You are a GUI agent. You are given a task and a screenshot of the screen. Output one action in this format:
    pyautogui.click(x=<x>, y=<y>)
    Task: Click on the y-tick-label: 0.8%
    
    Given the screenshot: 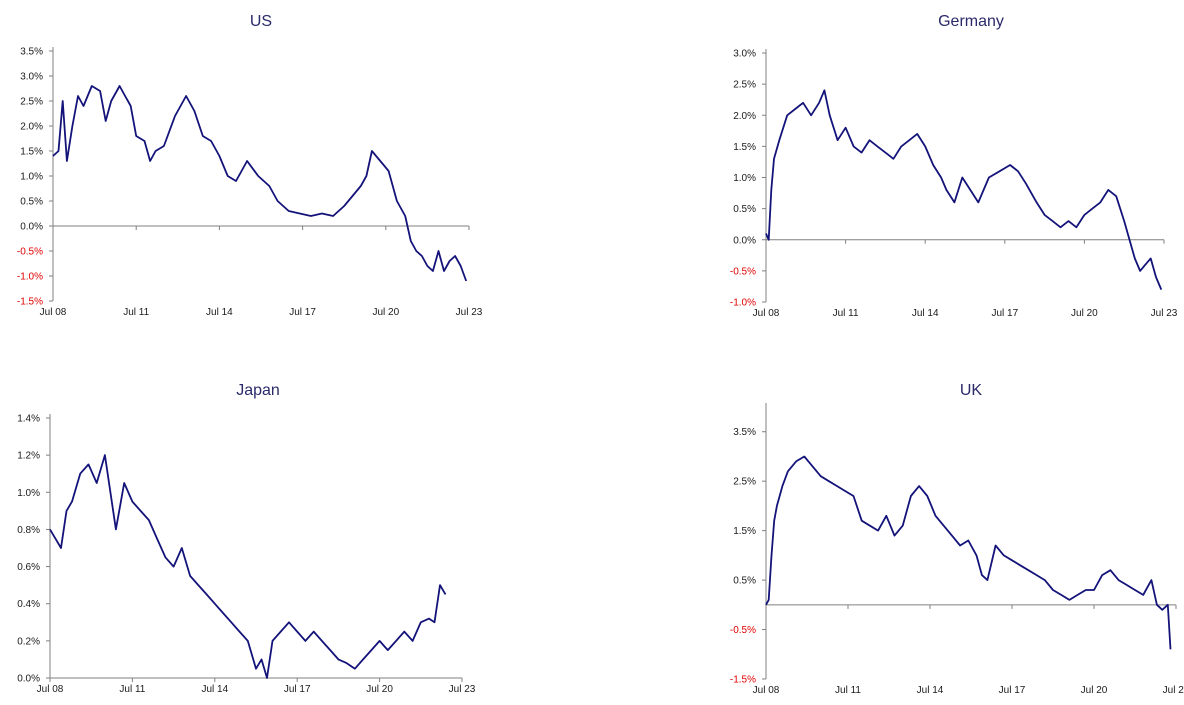 What is the action you would take?
    pyautogui.click(x=28, y=530)
    